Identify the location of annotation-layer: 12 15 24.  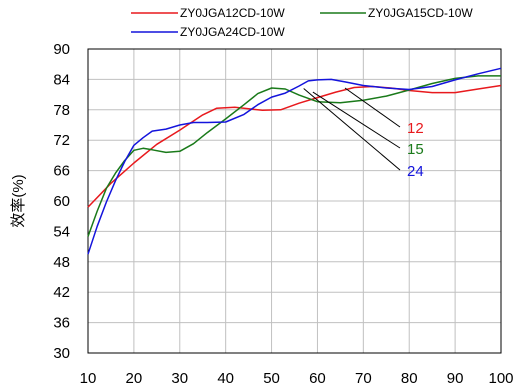
(363, 133).